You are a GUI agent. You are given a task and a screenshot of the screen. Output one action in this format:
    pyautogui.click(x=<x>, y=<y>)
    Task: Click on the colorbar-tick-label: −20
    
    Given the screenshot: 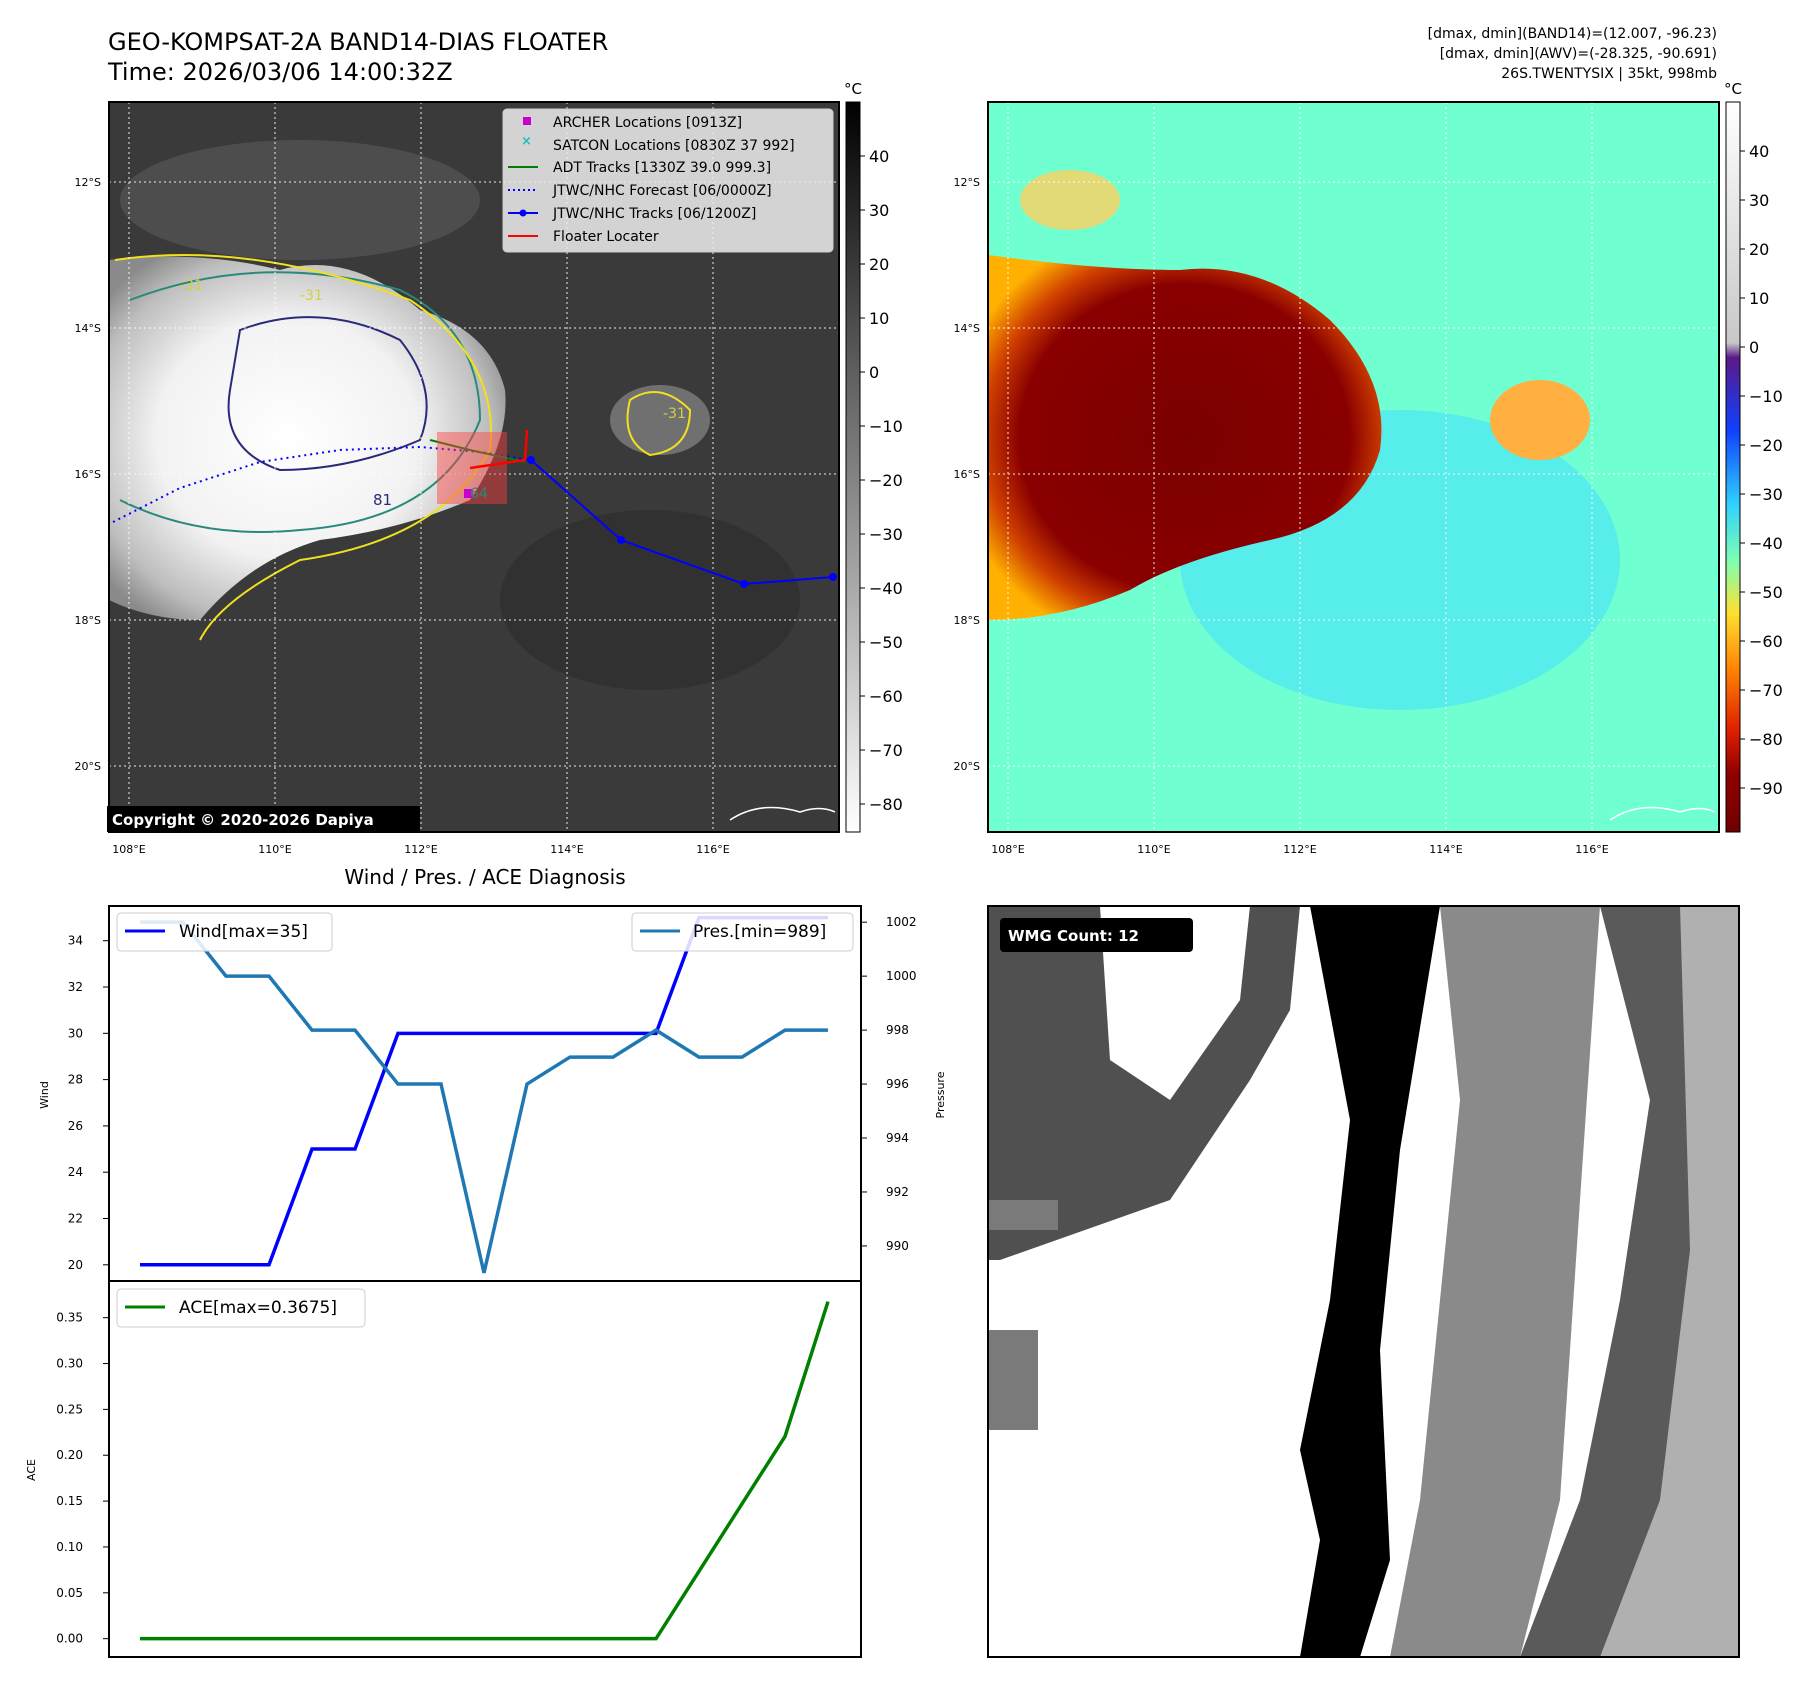 What is the action you would take?
    pyautogui.click(x=1766, y=445)
    